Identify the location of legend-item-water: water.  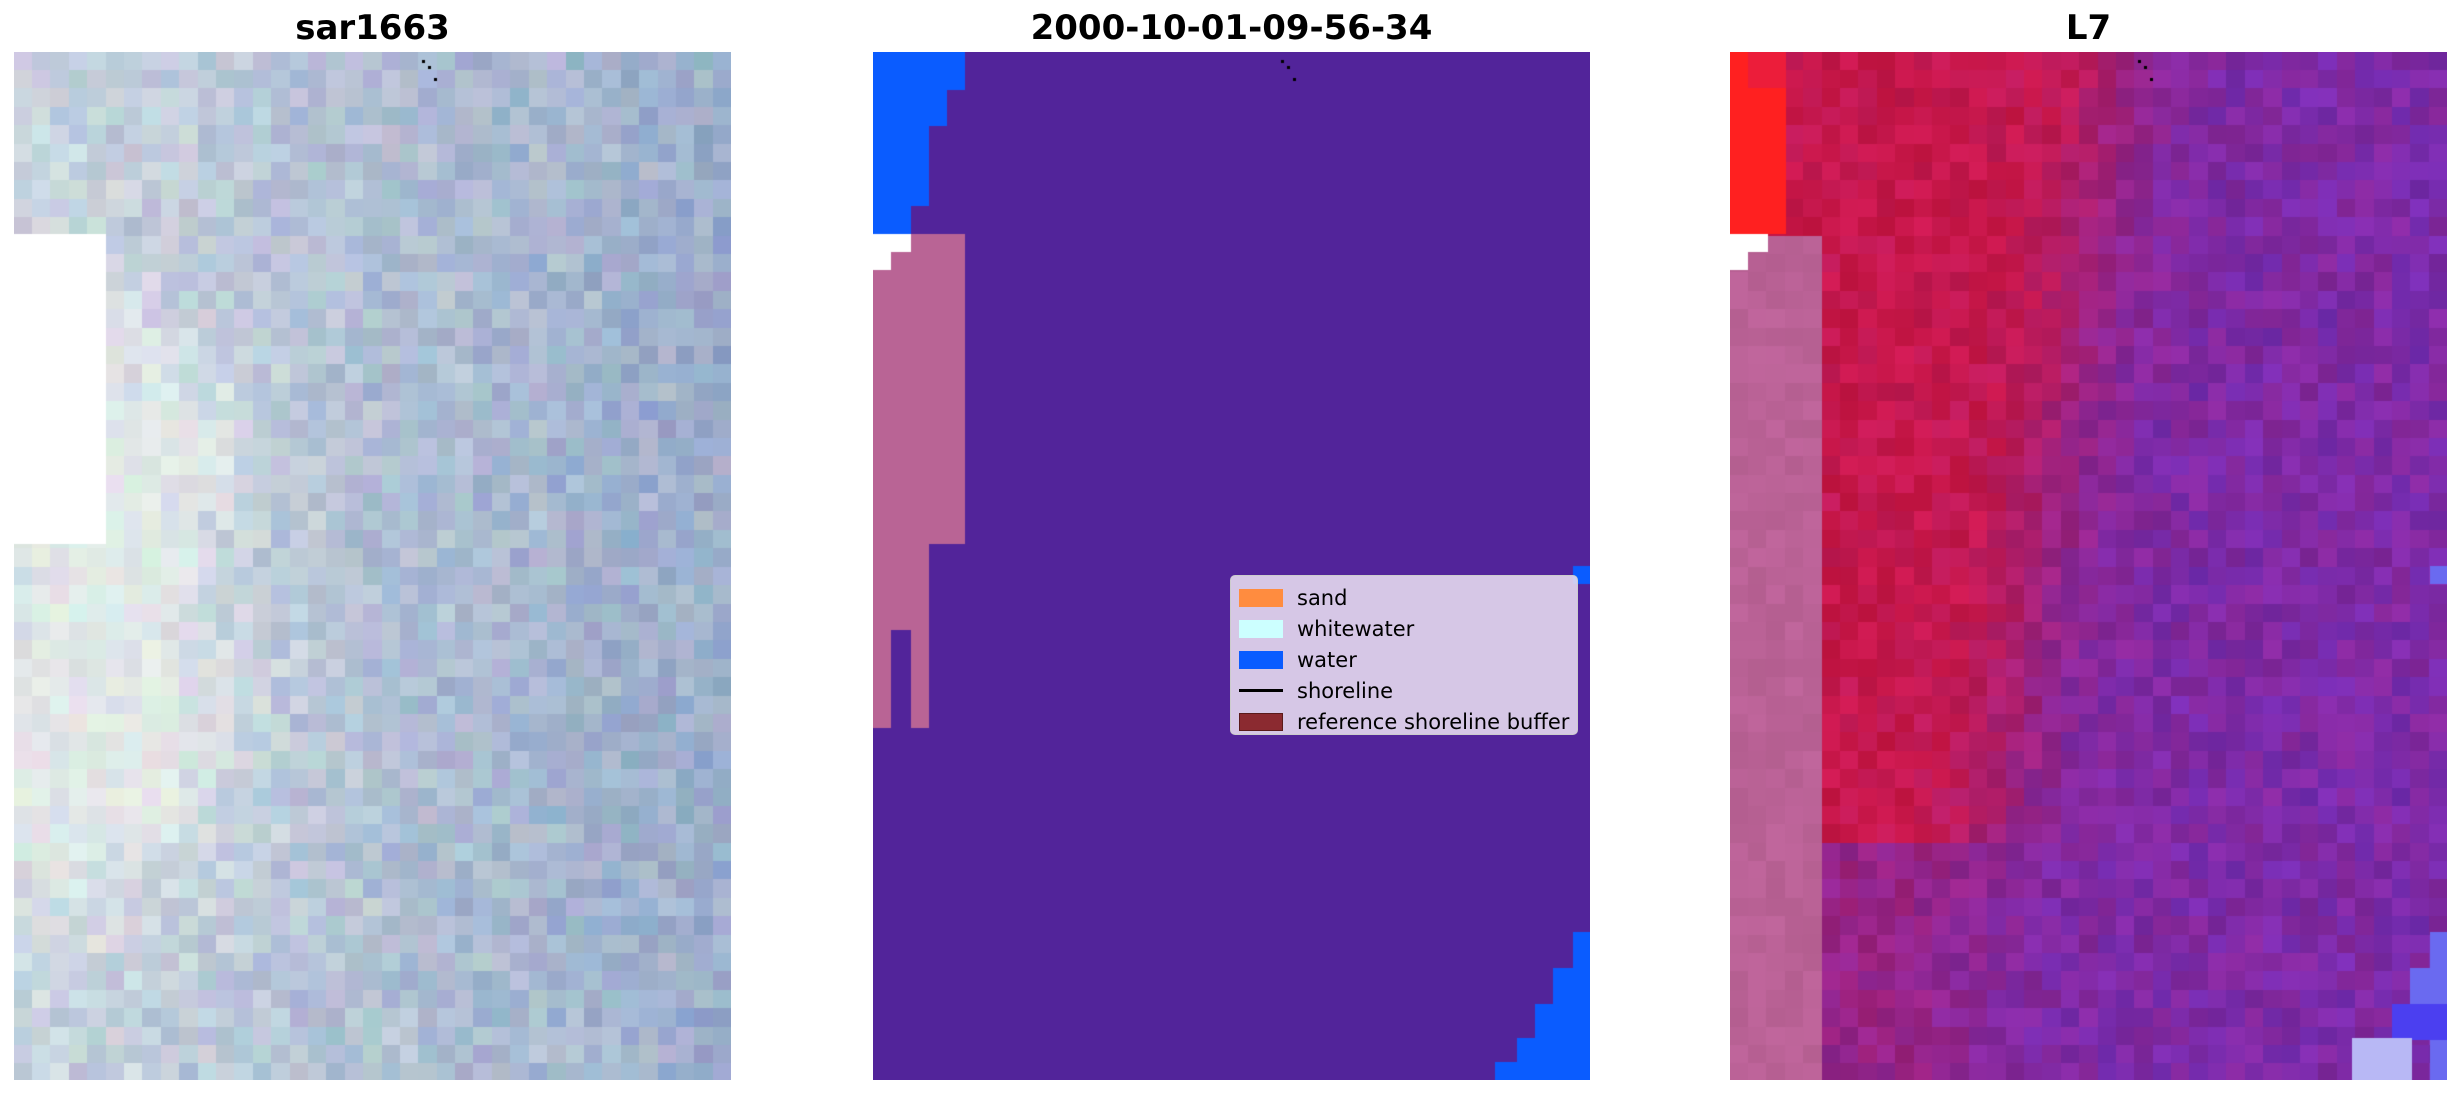
(1404, 659).